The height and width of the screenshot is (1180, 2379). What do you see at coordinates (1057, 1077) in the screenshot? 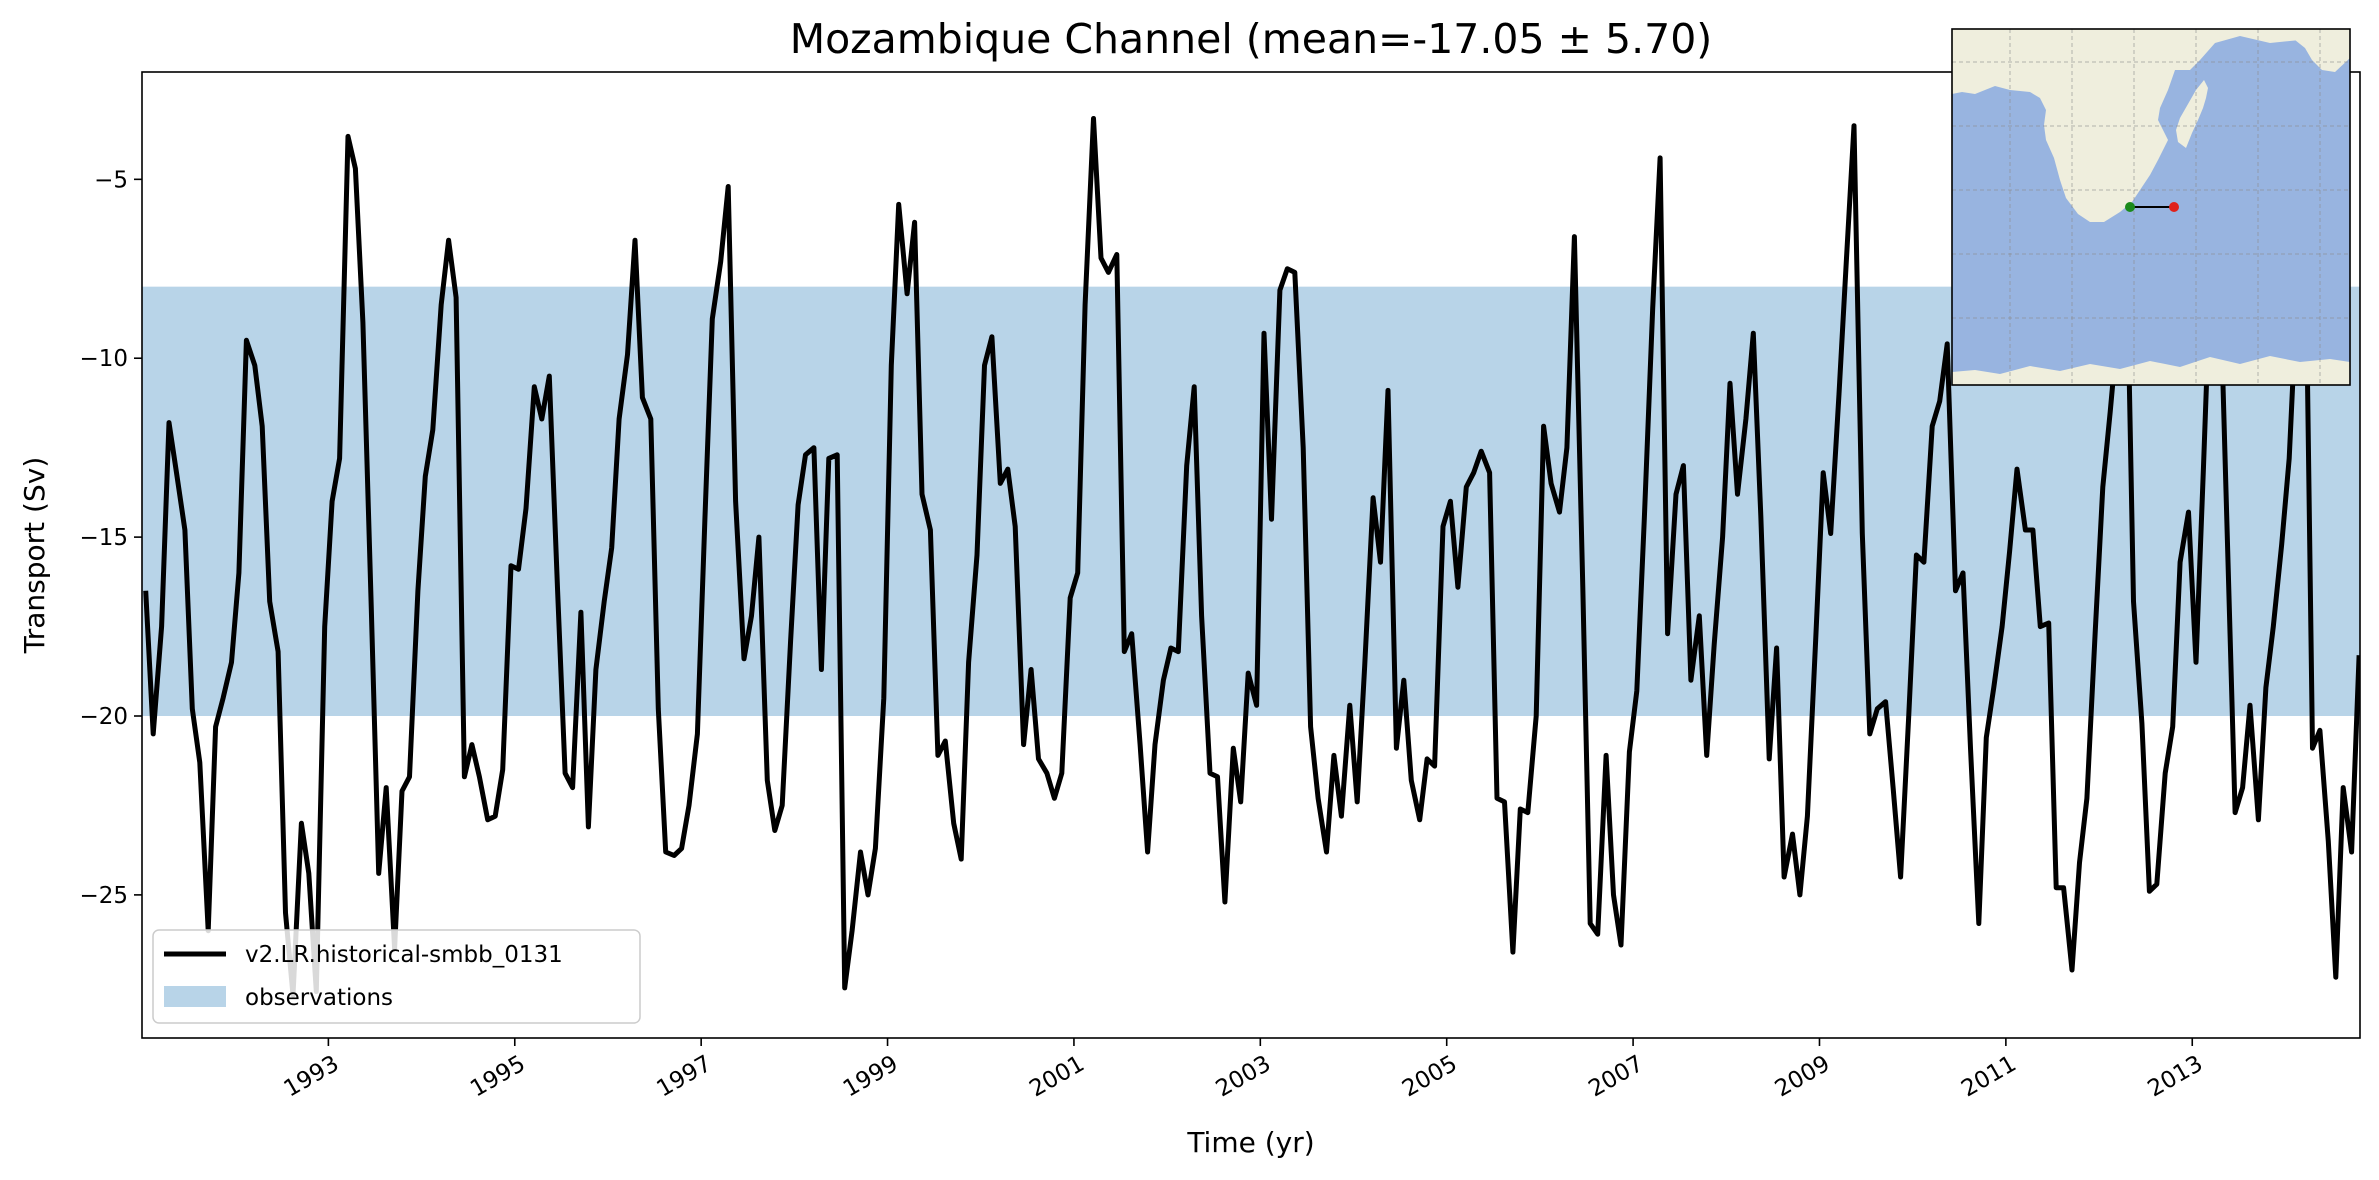
I see `x-tick-label: 2001` at bounding box center [1057, 1077].